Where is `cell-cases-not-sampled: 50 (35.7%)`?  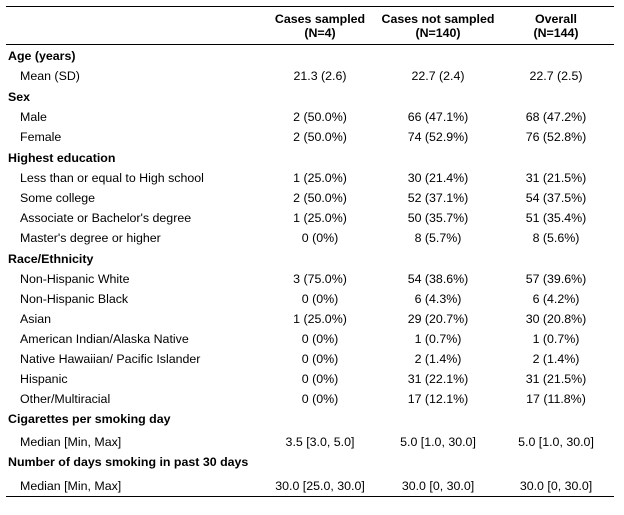
cell-cases-not-sampled: 50 (35.7%) is located at coordinates (438, 218).